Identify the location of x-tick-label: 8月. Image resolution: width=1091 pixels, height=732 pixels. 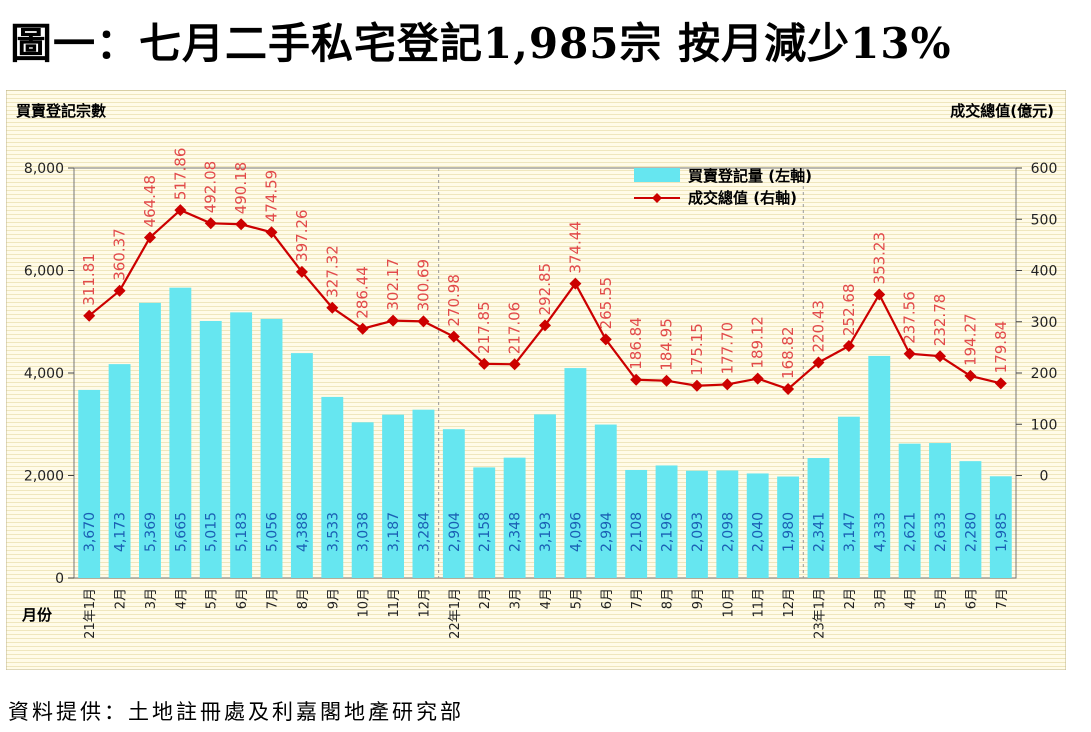
(668, 598).